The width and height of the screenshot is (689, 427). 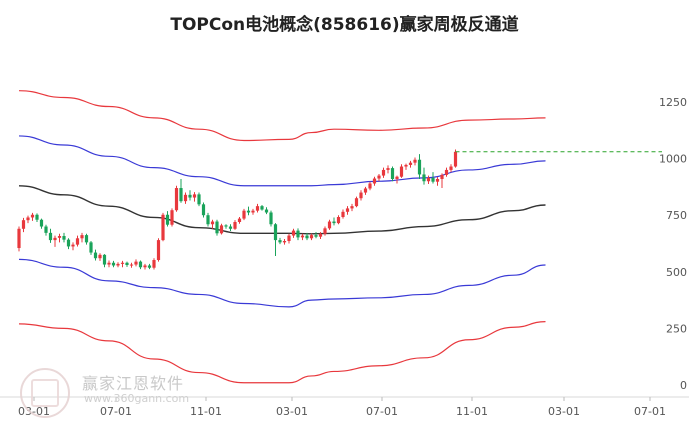 What do you see at coordinates (676, 272) in the screenshot?
I see `y-tick-label: 500` at bounding box center [676, 272].